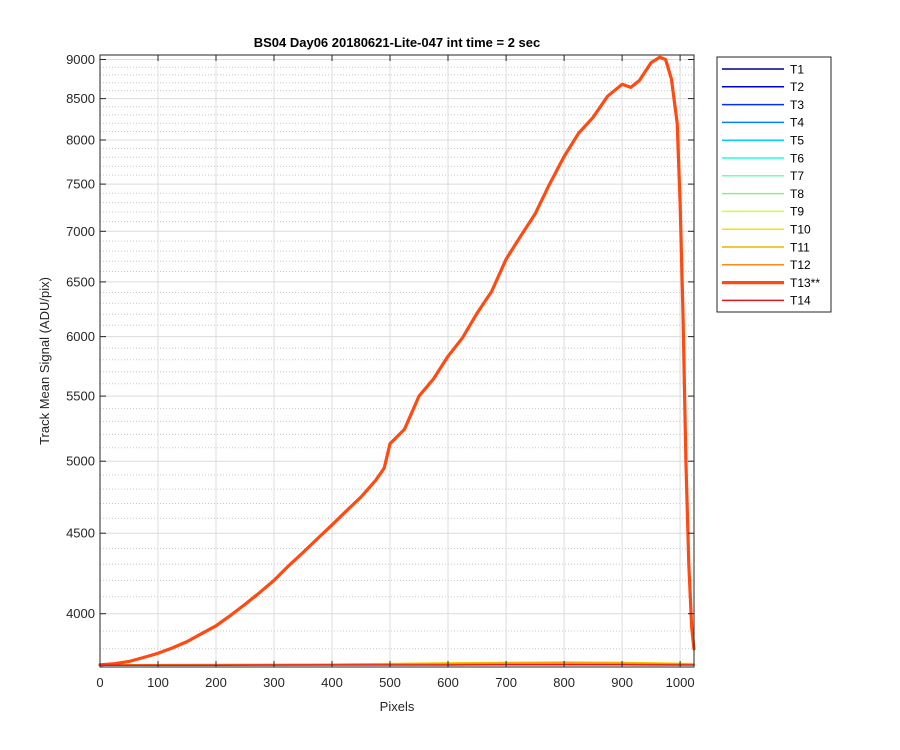 The height and width of the screenshot is (750, 900). Describe the element at coordinates (797, 69) in the screenshot. I see `legend-label: T1` at that location.